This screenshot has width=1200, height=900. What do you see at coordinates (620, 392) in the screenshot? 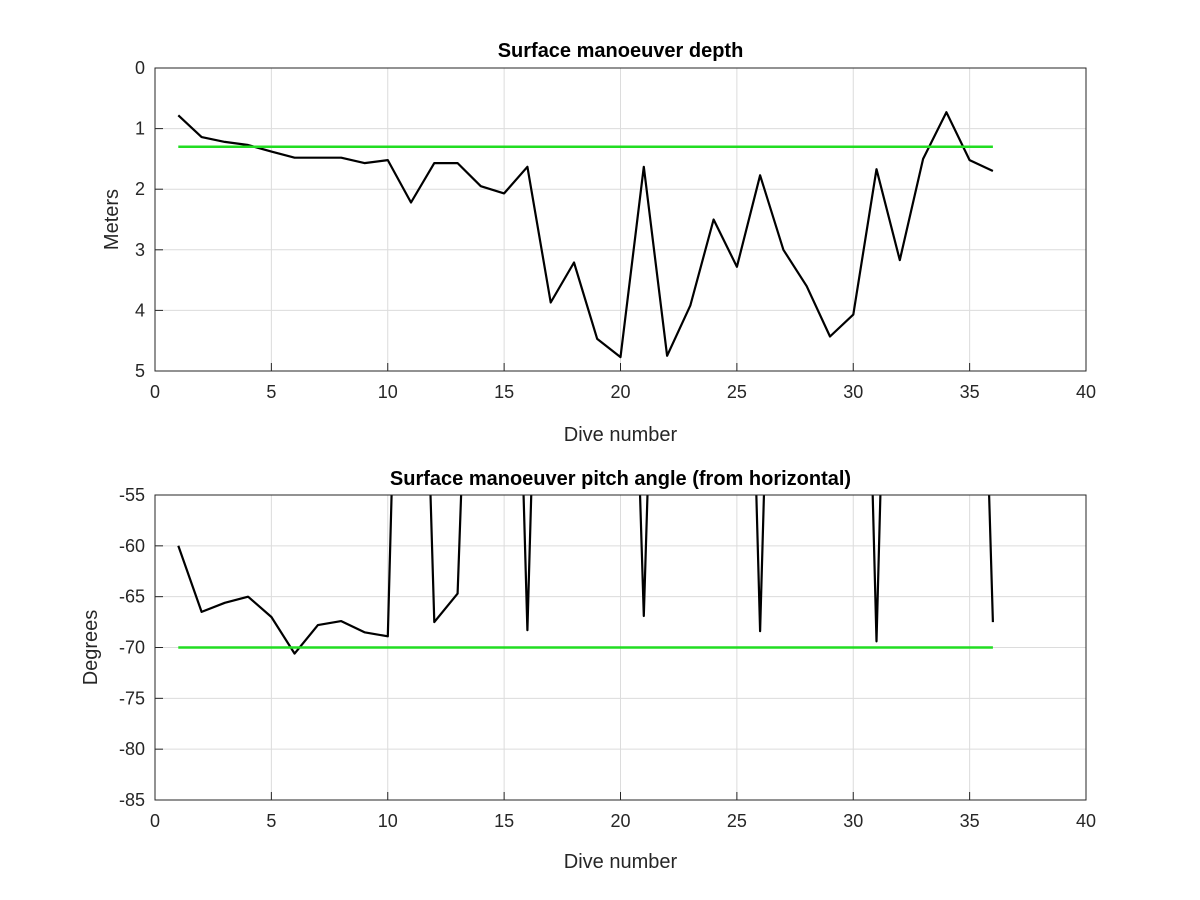
I see `depth-x-tick-label: 20` at bounding box center [620, 392].